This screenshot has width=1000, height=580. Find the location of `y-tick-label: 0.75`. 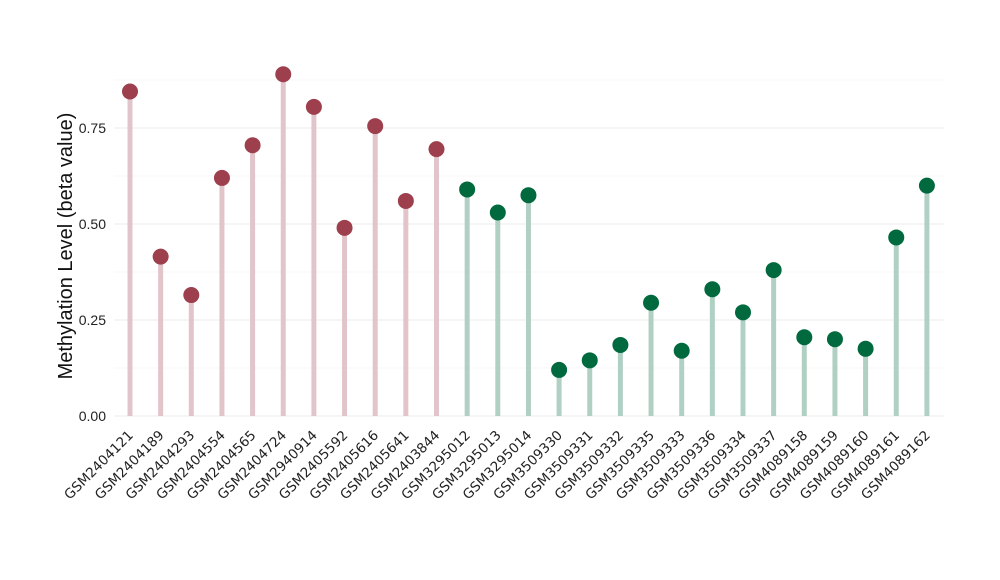

y-tick-label: 0.75 is located at coordinates (92, 128).